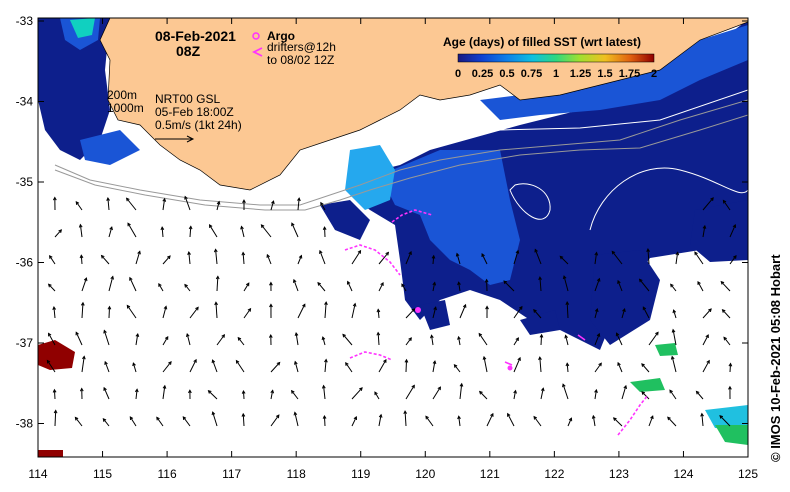 This screenshot has width=790, height=492. What do you see at coordinates (194, 112) in the screenshot?
I see `current-time-label: 05-Feb 18:00Z` at bounding box center [194, 112].